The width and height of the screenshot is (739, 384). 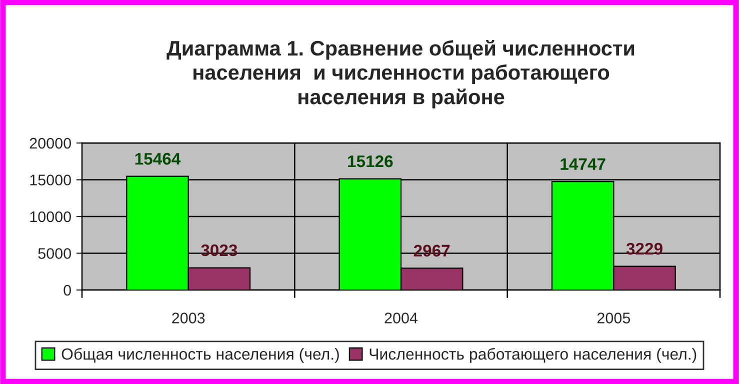 I want to click on chart-title: Диаграмма 1. Сравнение общей численности населения и численности работающего населения в районе, so click(x=400, y=74).